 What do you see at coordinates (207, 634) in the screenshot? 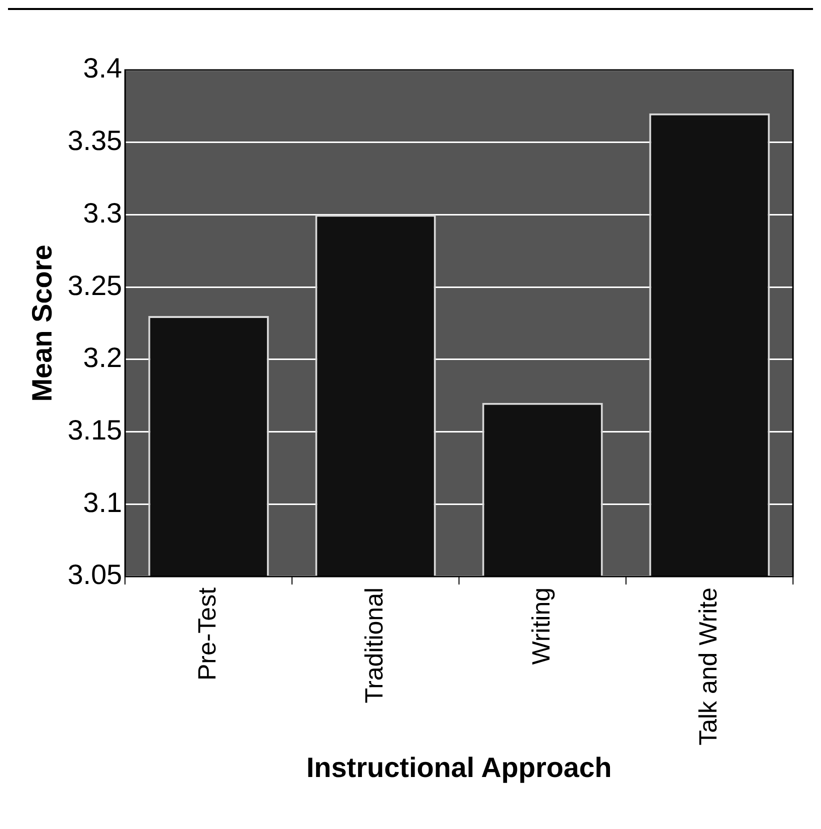
I see `x-tick-label: Pre-Test` at bounding box center [207, 634].